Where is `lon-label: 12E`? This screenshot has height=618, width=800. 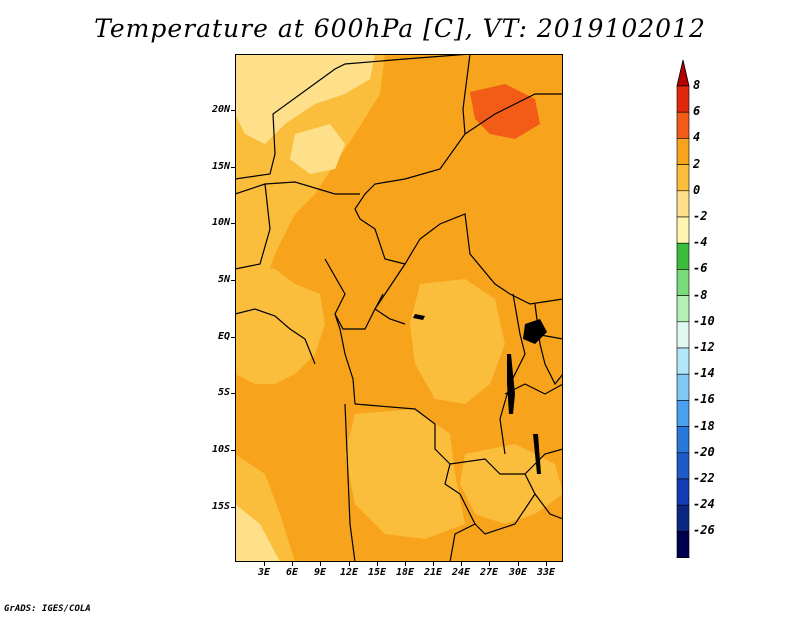 lon-label: 12E is located at coordinates (349, 572).